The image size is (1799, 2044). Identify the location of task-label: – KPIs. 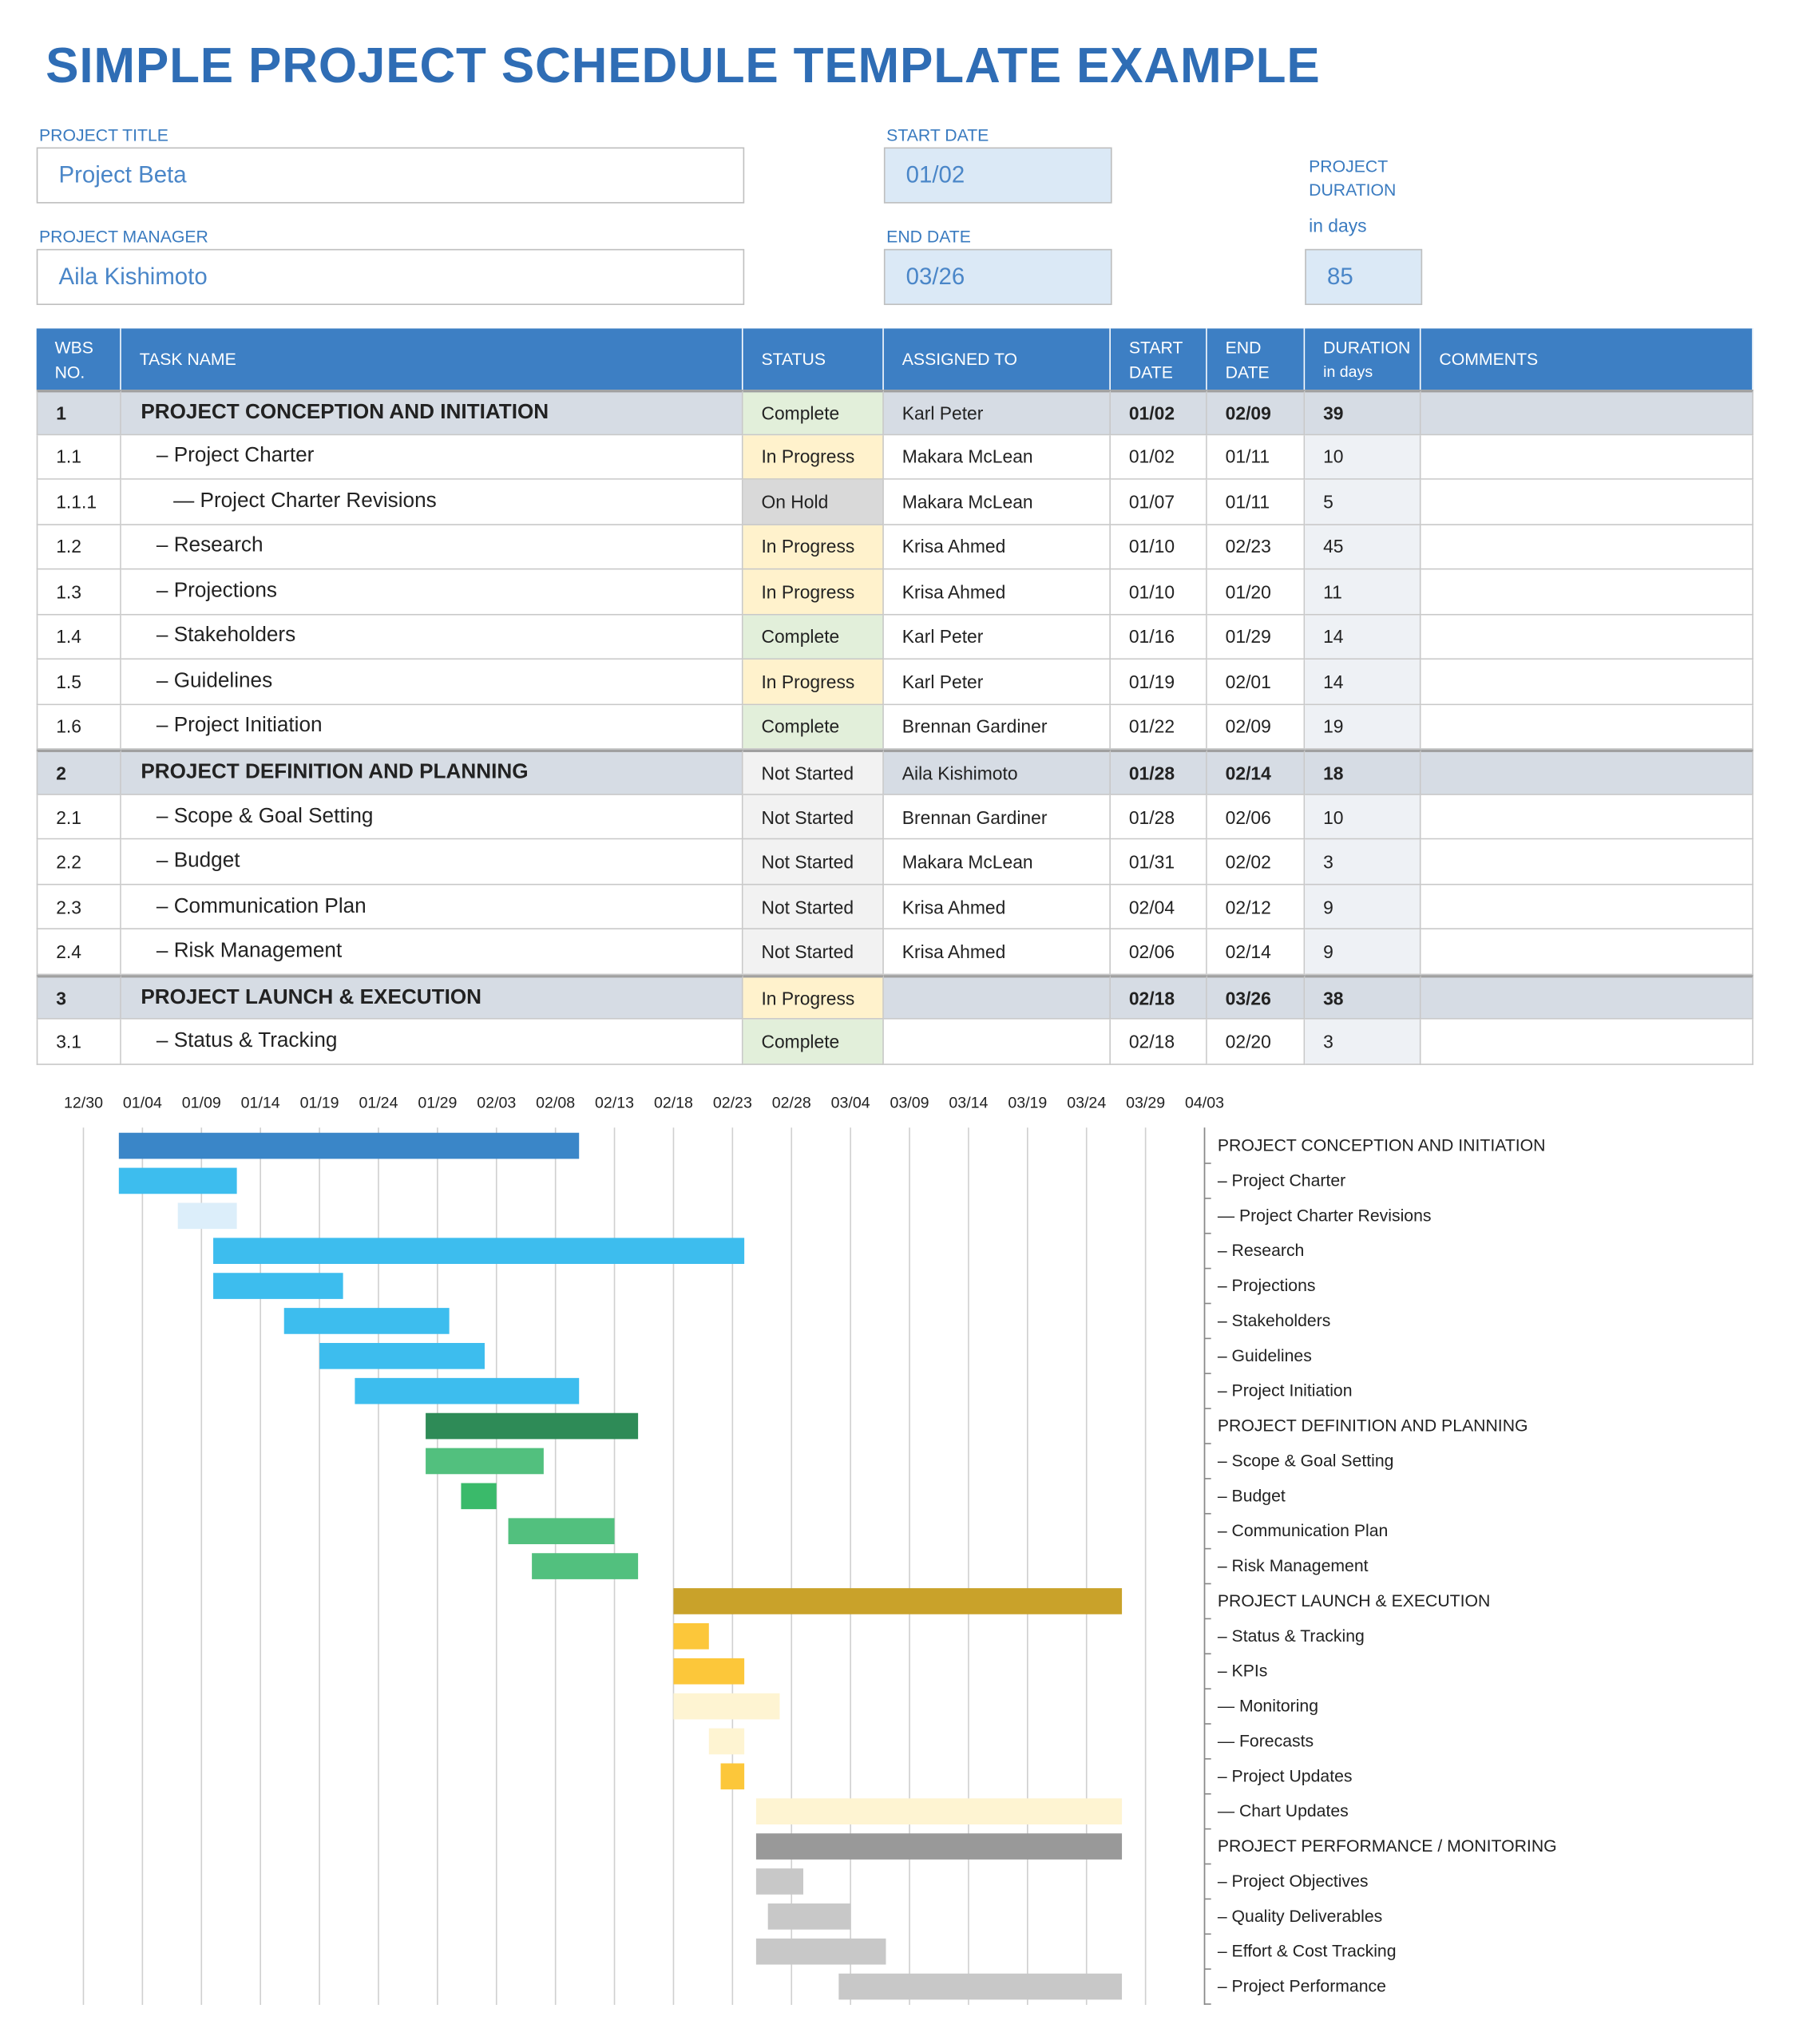
(1243, 1671).